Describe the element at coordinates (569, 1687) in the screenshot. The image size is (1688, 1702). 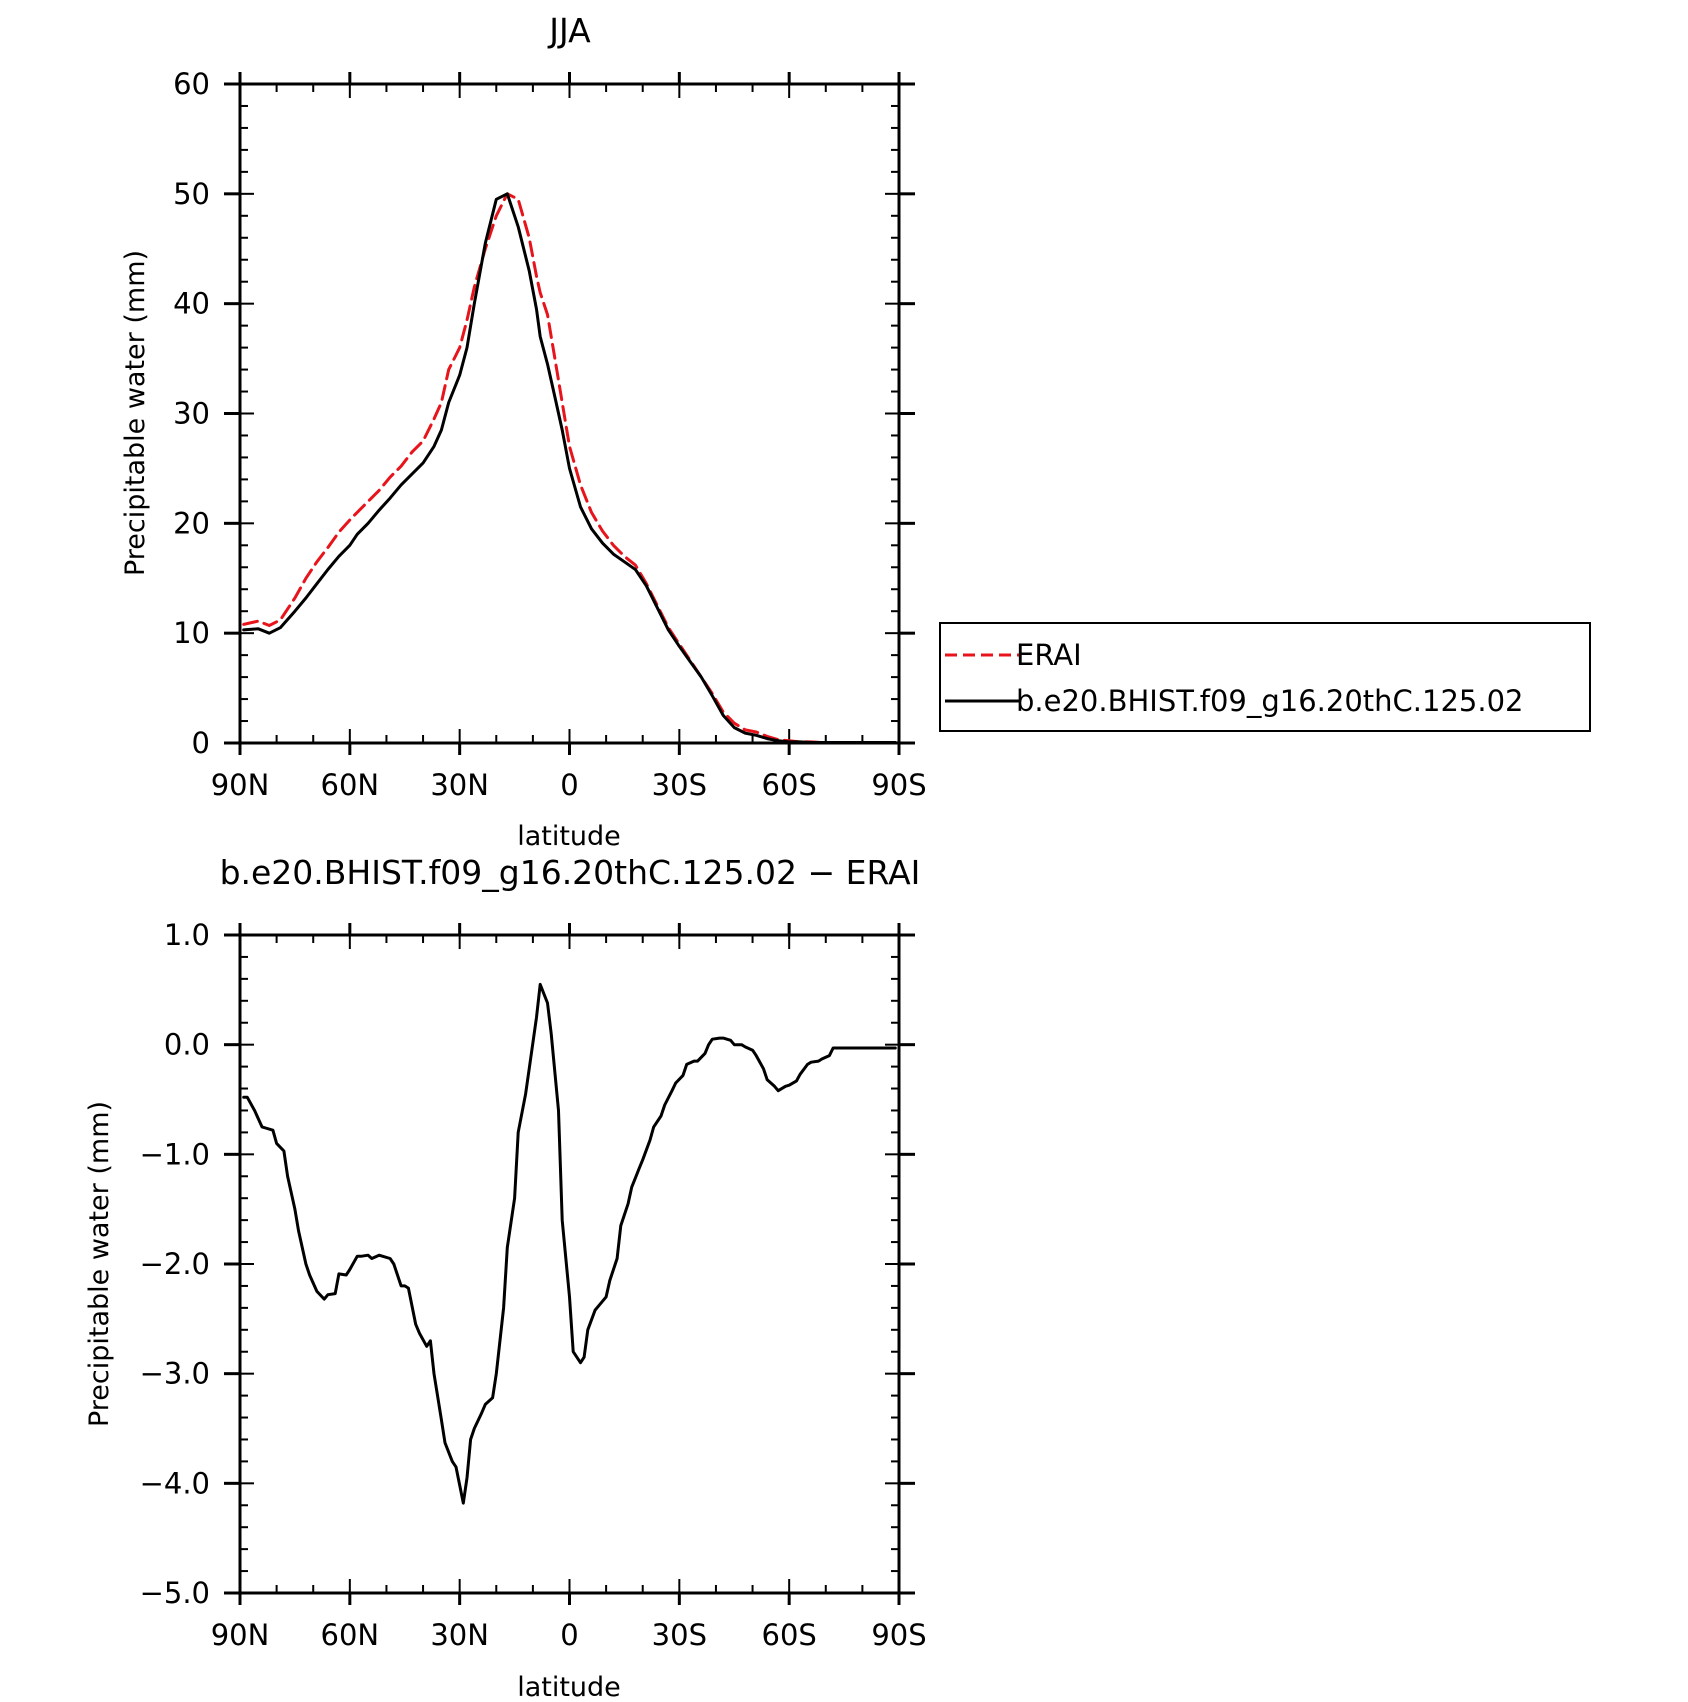
I see `bottom-x-axis-label: latitude` at that location.